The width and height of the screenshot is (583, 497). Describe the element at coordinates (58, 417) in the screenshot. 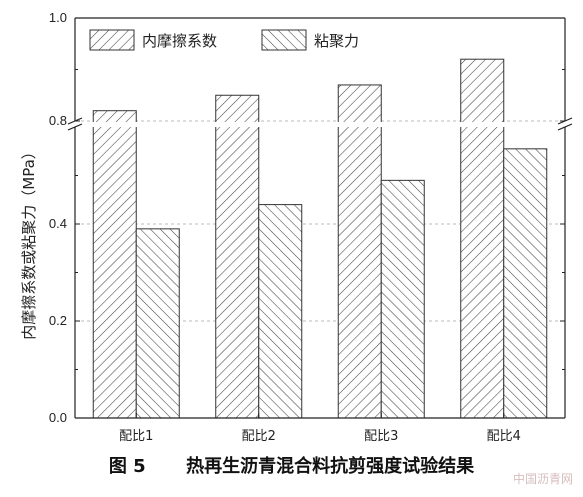

I see `y-tick-label: 0.0` at that location.